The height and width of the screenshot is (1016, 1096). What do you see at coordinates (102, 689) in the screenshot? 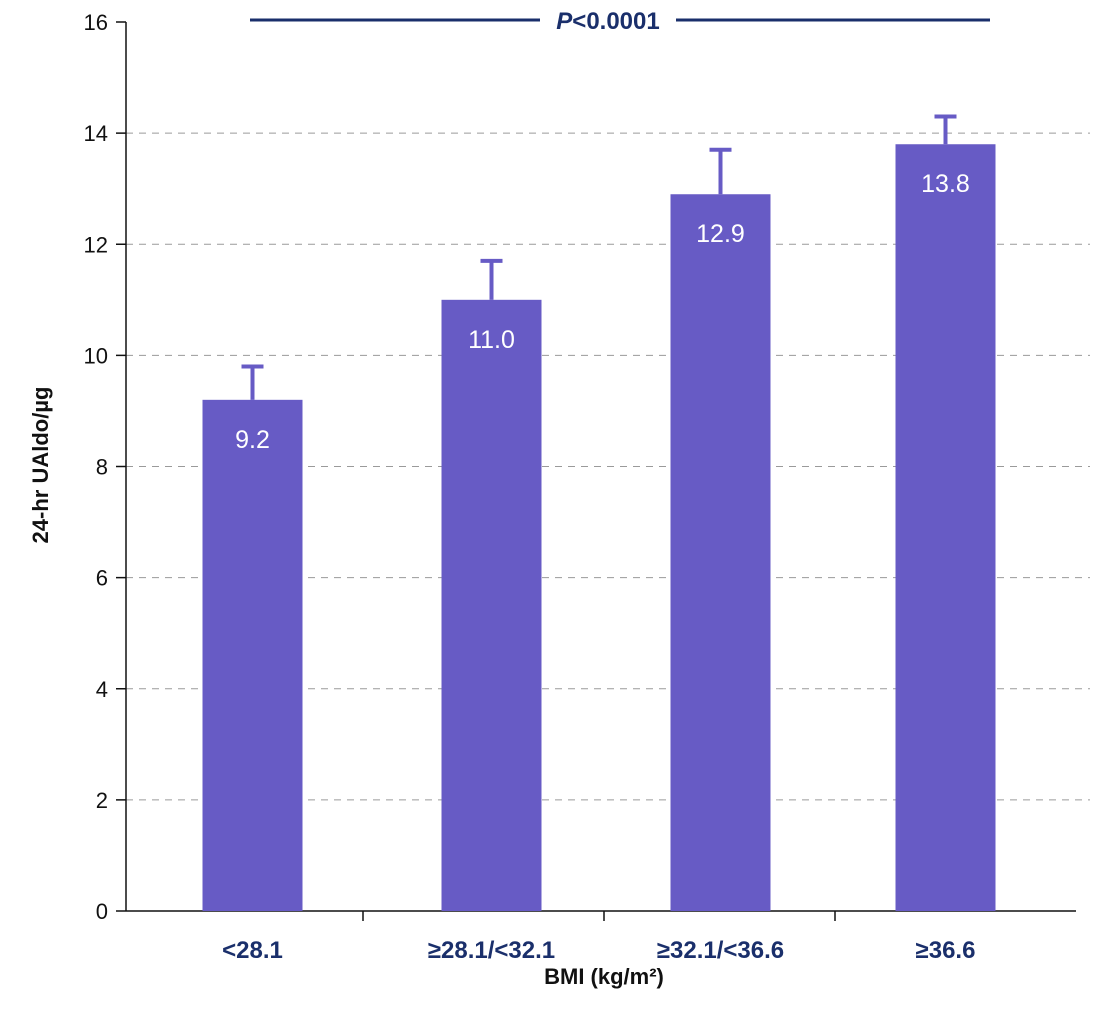
I see `y-tick-label: 4` at bounding box center [102, 689].